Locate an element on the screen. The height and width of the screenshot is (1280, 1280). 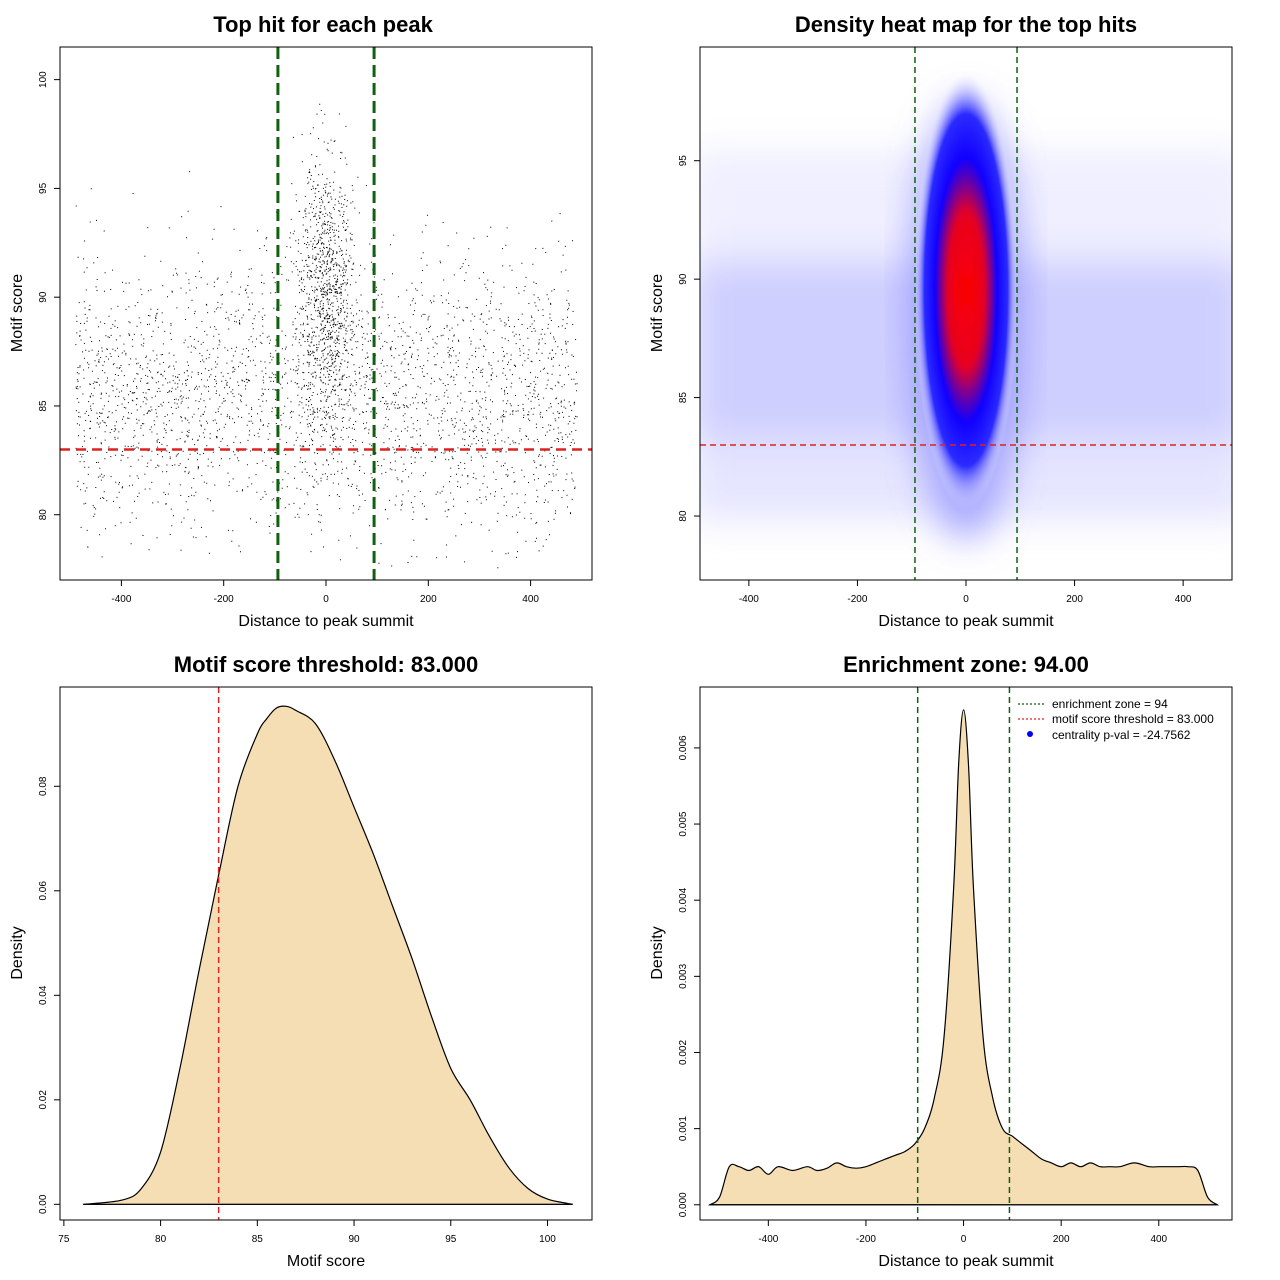
legend-pval-label: centrality p-val = -24.7562 is located at coordinates (1121, 735).